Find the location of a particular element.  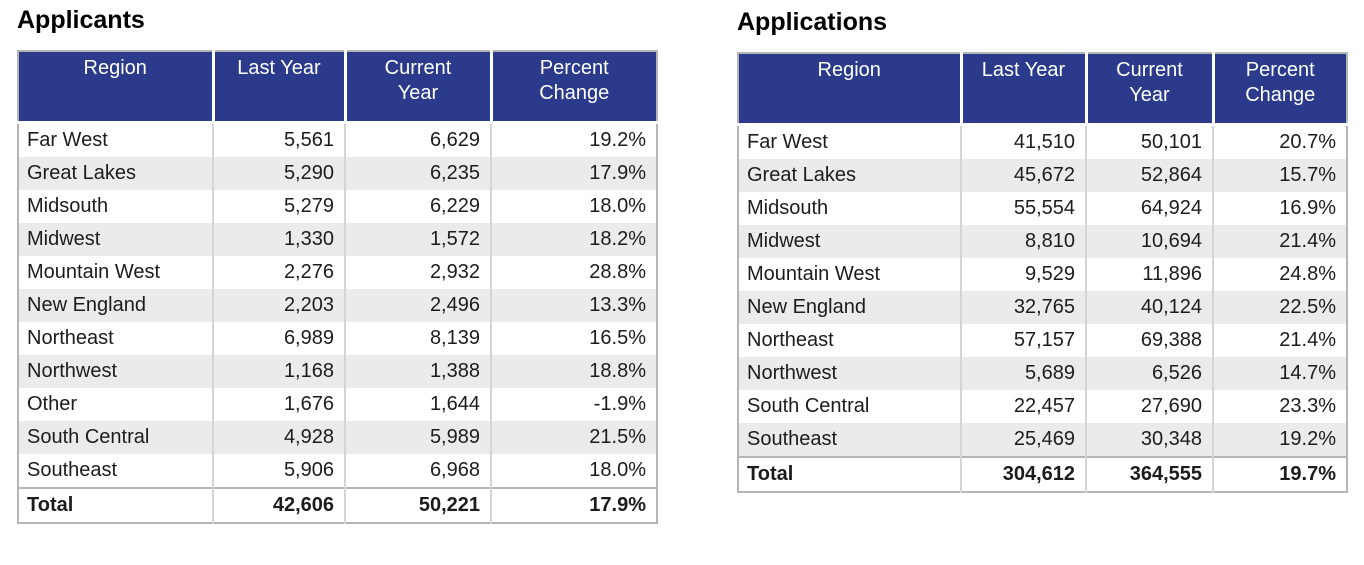

table-row: Mountain West 9,529 11,896 24.8% is located at coordinates (1042, 274).